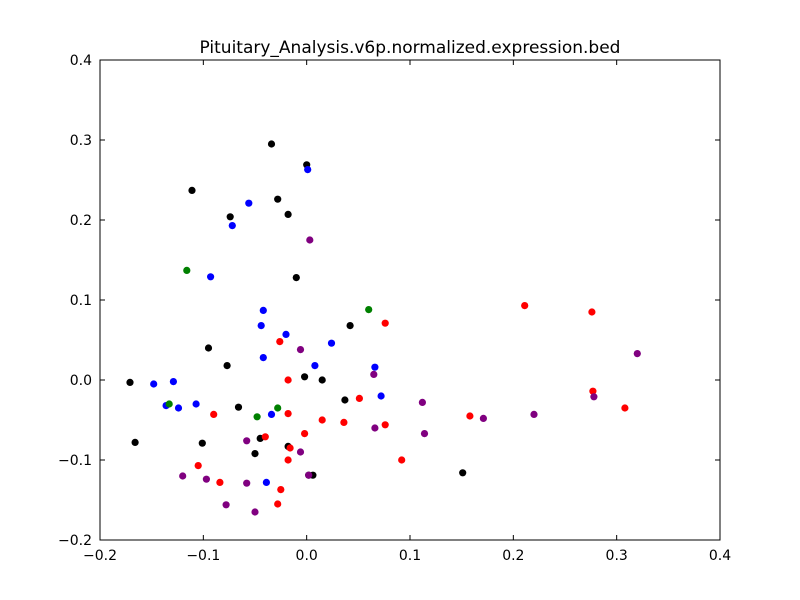 Image resolution: width=800 pixels, height=600 pixels. What do you see at coordinates (81, 221) in the screenshot?
I see `y-tick-label: 0.2` at bounding box center [81, 221].